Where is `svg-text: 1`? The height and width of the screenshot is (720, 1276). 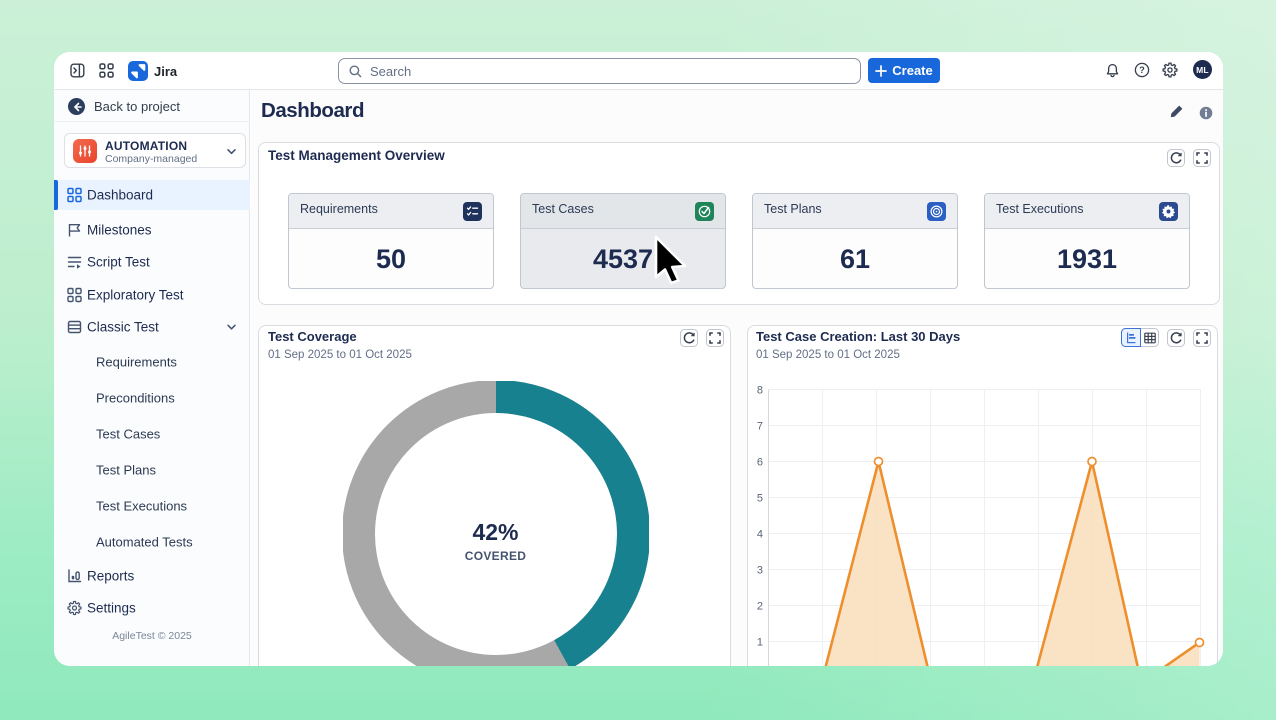
svg-text: 1 is located at coordinates (760, 643).